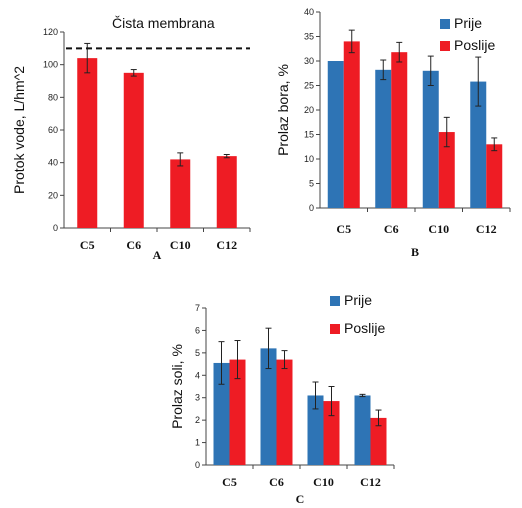 The image size is (522, 508). I want to click on y-tick-label: 35, so click(309, 37).